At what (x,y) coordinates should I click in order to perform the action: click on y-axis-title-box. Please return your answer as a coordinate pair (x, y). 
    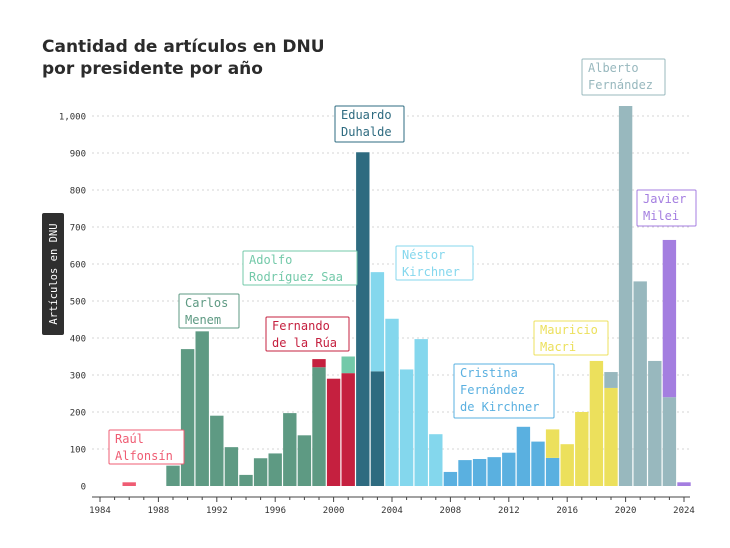
    Looking at the image, I should click on (53, 274).